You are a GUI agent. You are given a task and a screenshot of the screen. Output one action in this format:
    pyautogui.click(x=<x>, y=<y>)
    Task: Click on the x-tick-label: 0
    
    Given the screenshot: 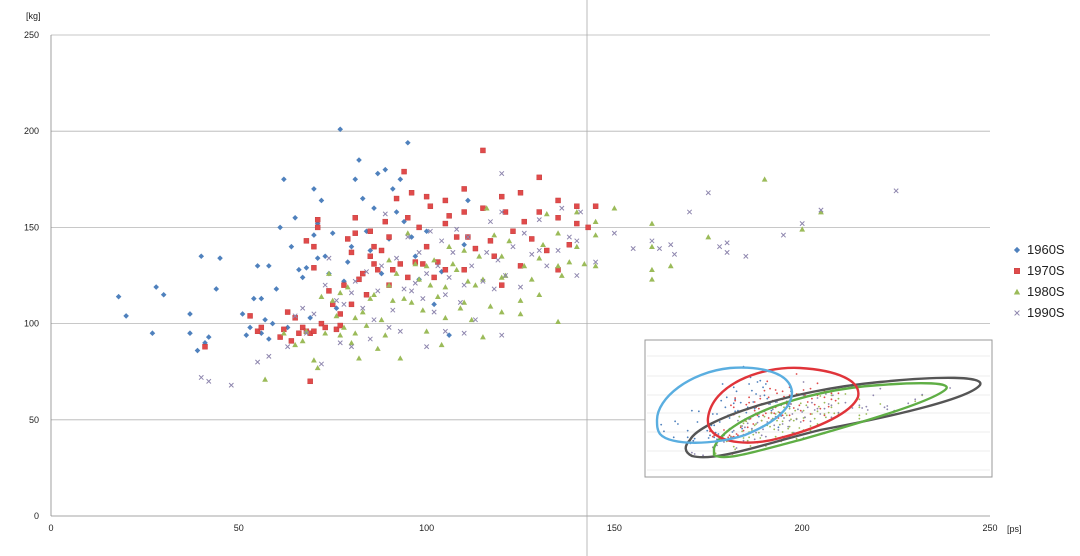 What is the action you would take?
    pyautogui.click(x=50, y=528)
    